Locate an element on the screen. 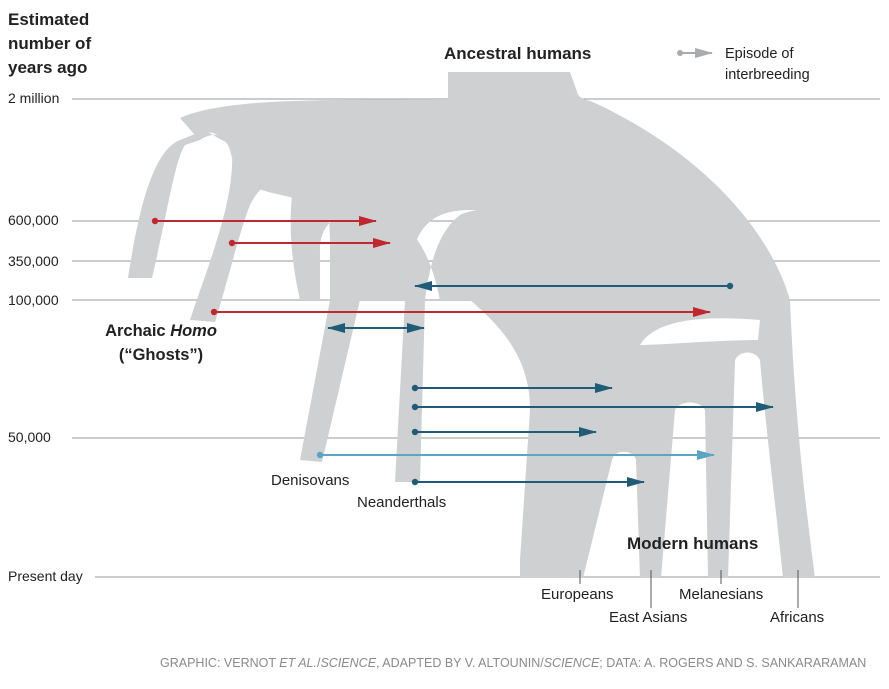 The image size is (889, 689). tick-50000: 50,000 is located at coordinates (29, 437).